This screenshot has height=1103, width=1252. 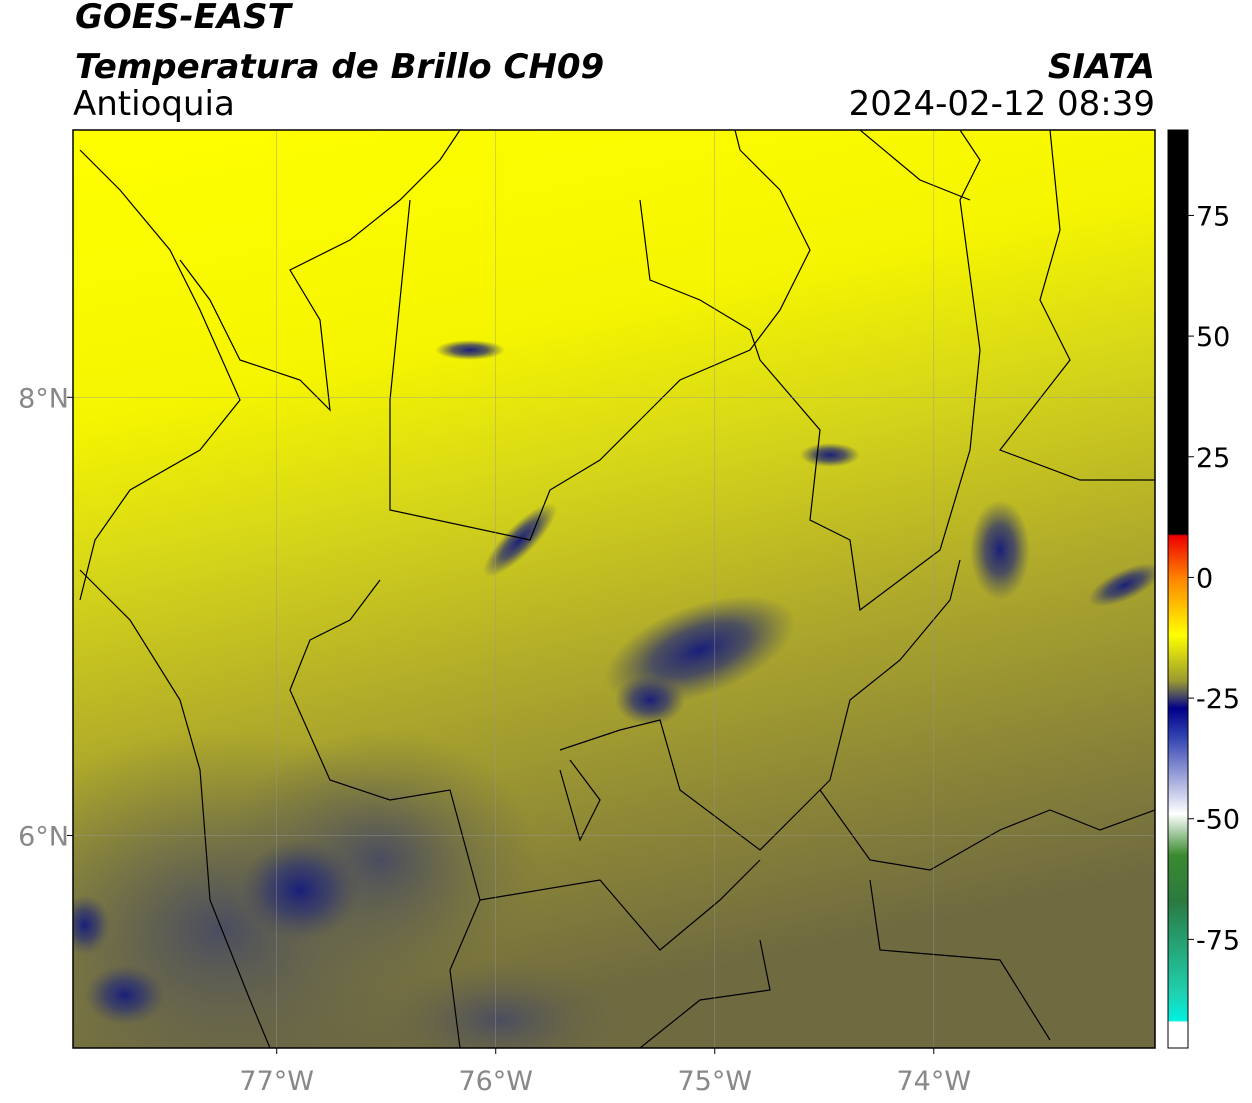 I want to click on colorbar-tick-label: 75, so click(x=1213, y=216).